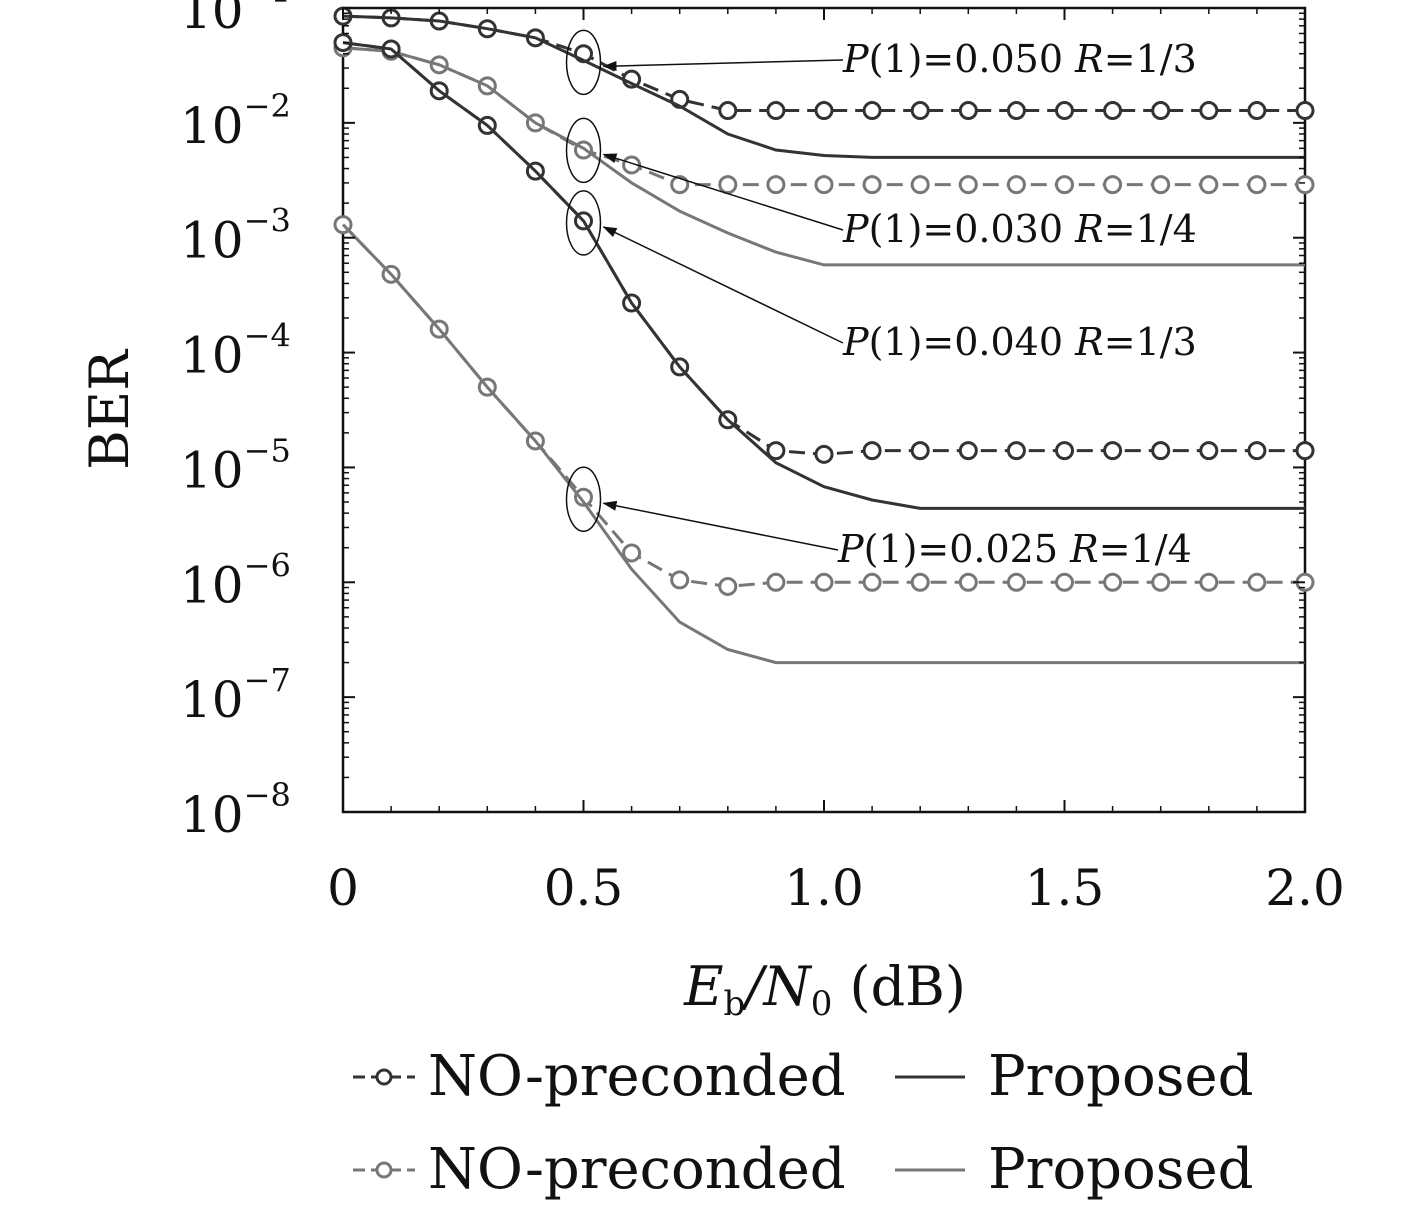 This screenshot has width=1417, height=1228. I want to click on annotation-label: P(1)=0.030 R=1/4, so click(1019, 229).